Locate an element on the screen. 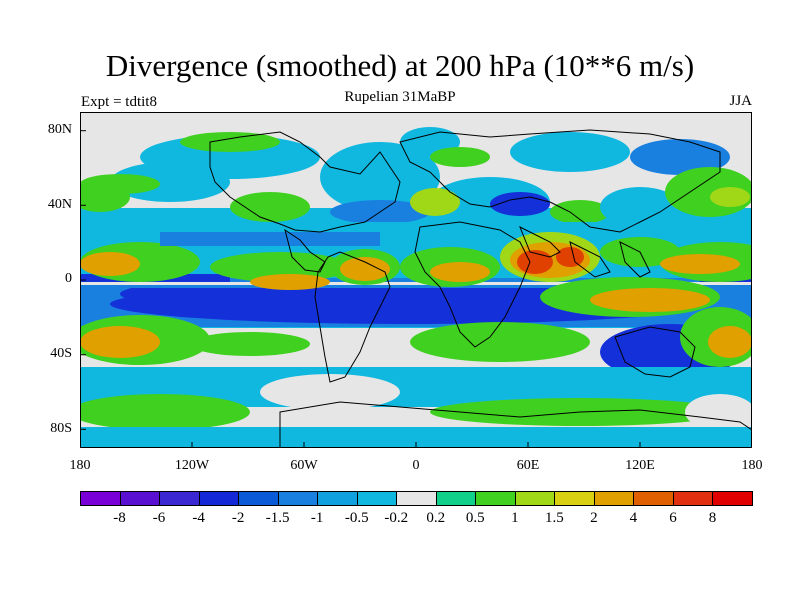 This screenshot has height=600, width=800. lon-label: 60E is located at coordinates (528, 465).